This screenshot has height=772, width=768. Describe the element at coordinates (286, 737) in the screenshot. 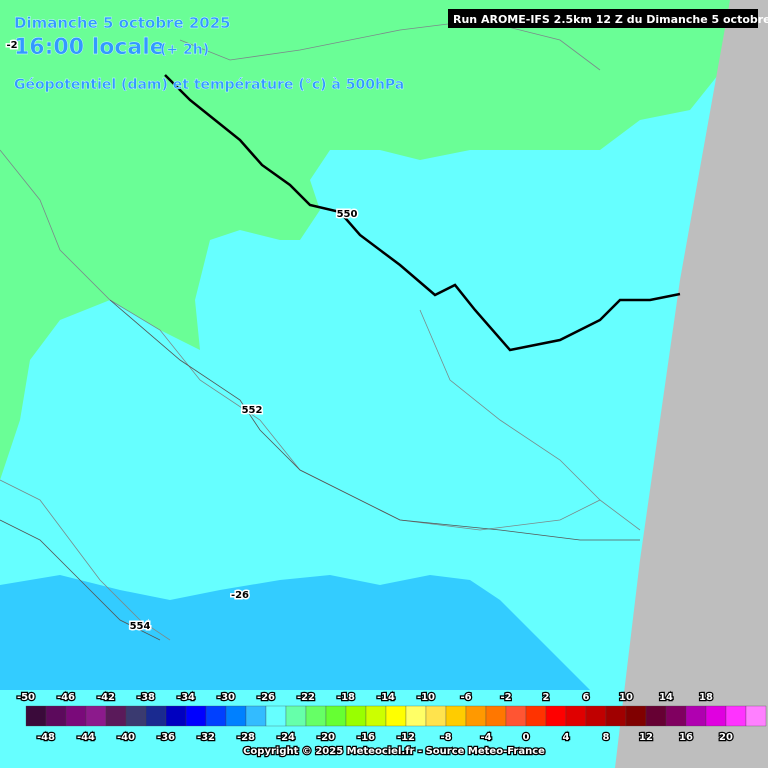

I see `legend-label: -24` at that location.